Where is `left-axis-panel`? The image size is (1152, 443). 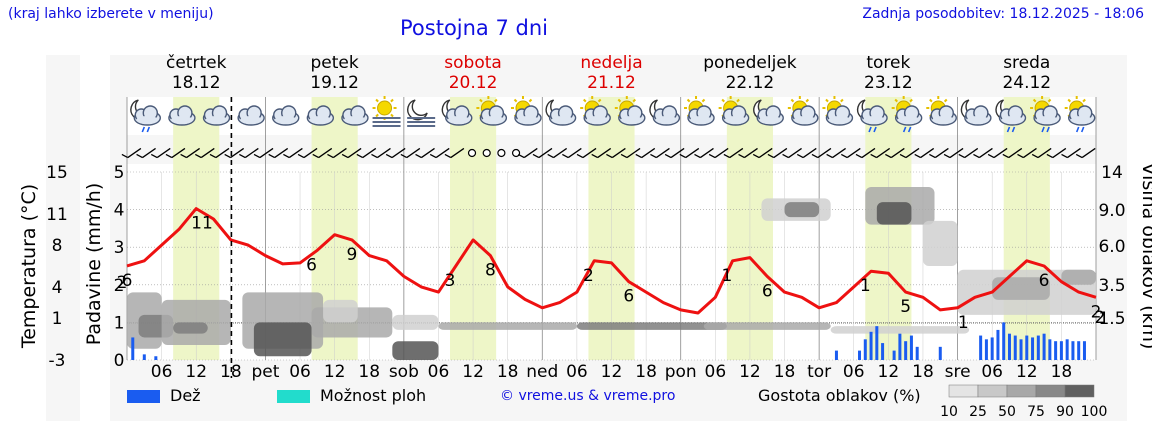 left-axis-panel is located at coordinates (63, 238).